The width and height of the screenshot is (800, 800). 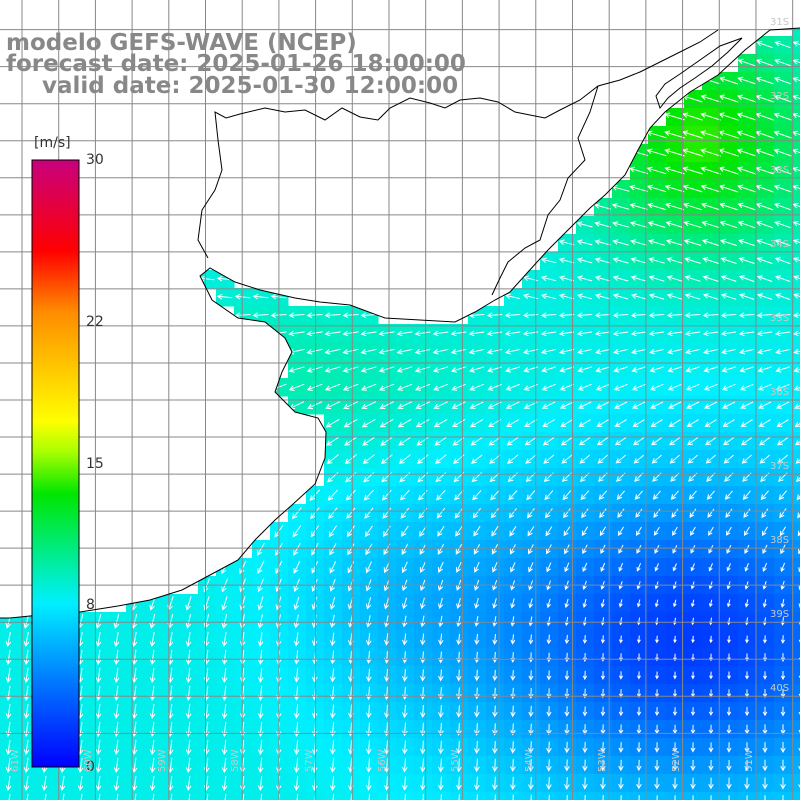 I want to click on latitude-label: 39S, so click(x=780, y=615).